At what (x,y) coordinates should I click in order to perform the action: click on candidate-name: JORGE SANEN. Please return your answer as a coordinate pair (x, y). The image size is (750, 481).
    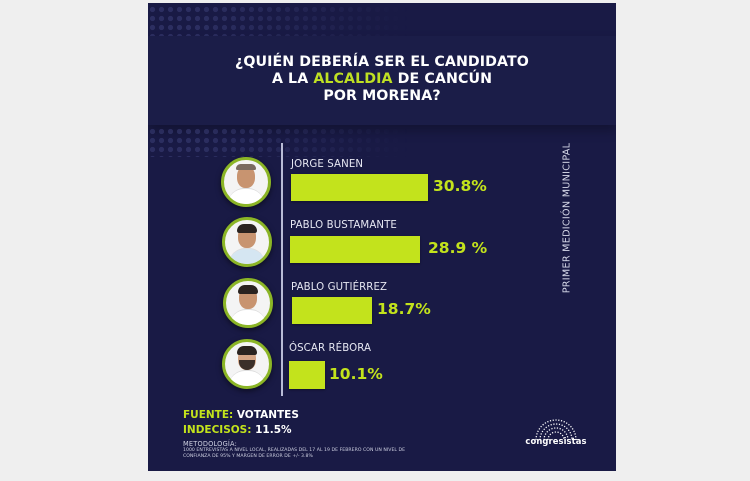
    Looking at the image, I should click on (327, 164).